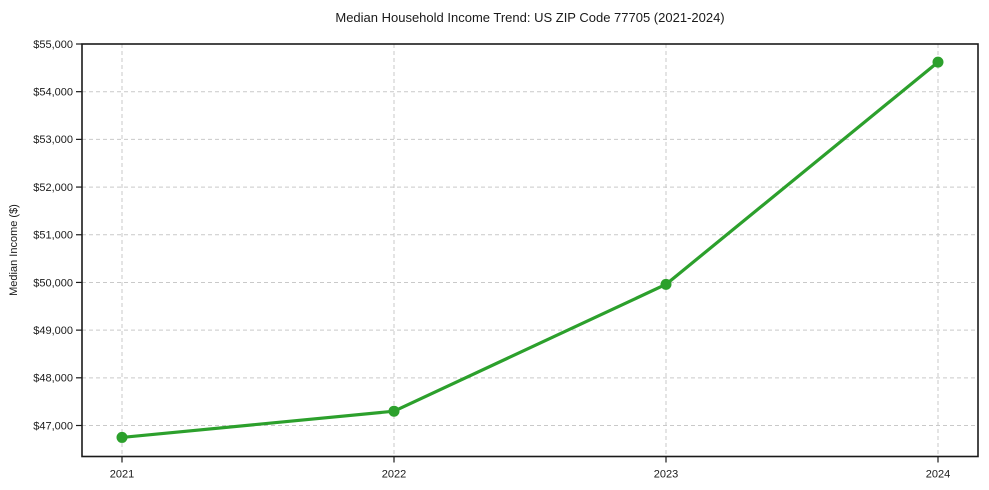  What do you see at coordinates (122, 475) in the screenshot?
I see `x-tick-label: 2021` at bounding box center [122, 475].